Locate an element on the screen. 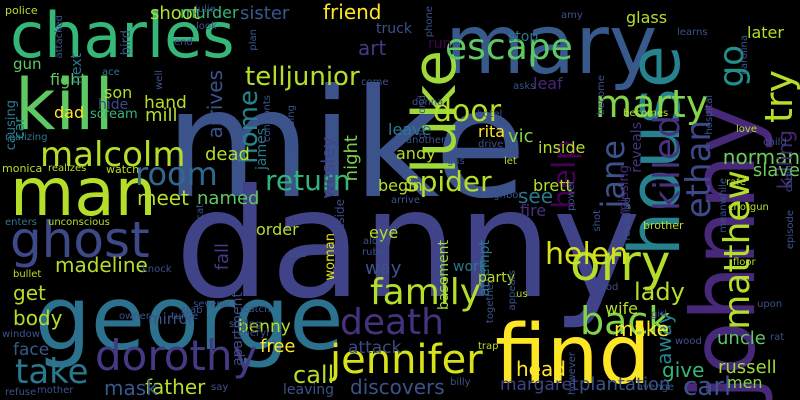 The image size is (800, 400). cloud-word-rod: rod is located at coordinates (610, 287).